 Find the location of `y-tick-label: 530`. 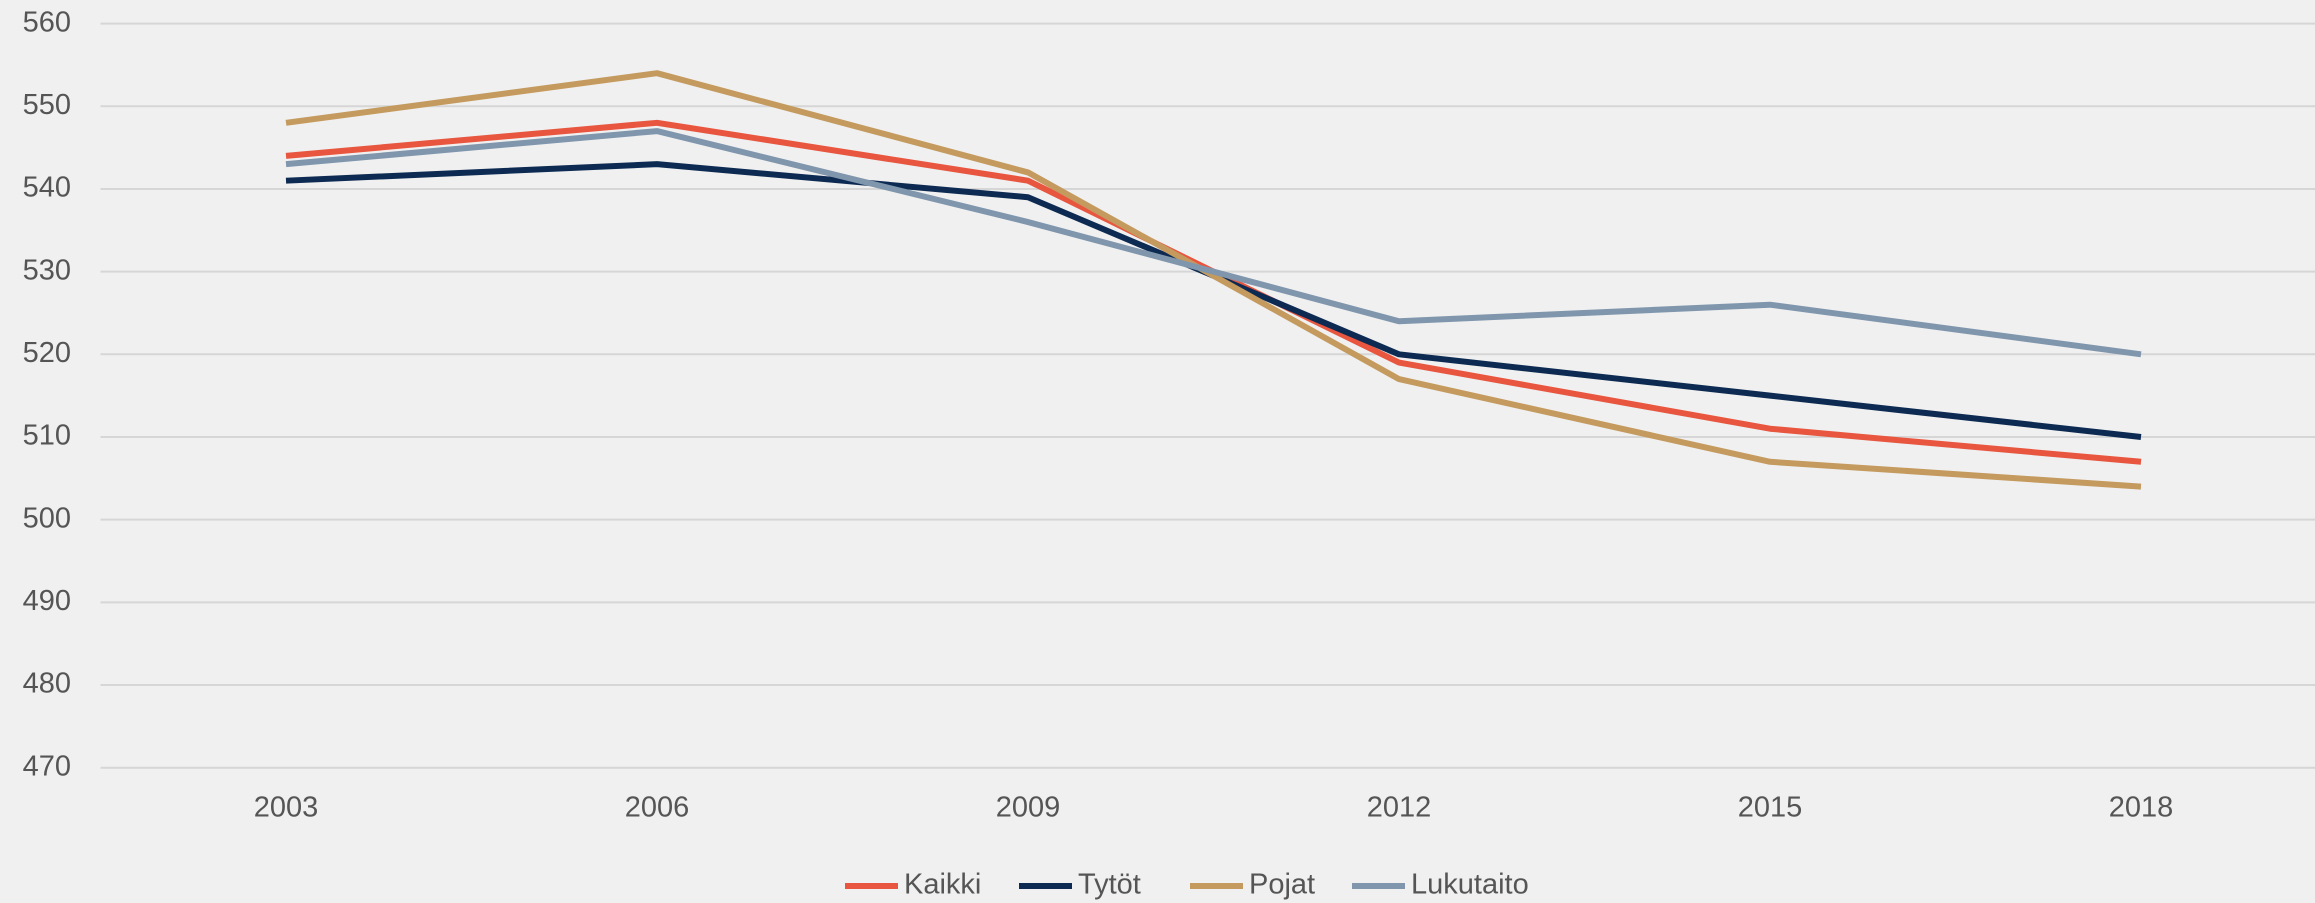

y-tick-label: 530 is located at coordinates (47, 270).